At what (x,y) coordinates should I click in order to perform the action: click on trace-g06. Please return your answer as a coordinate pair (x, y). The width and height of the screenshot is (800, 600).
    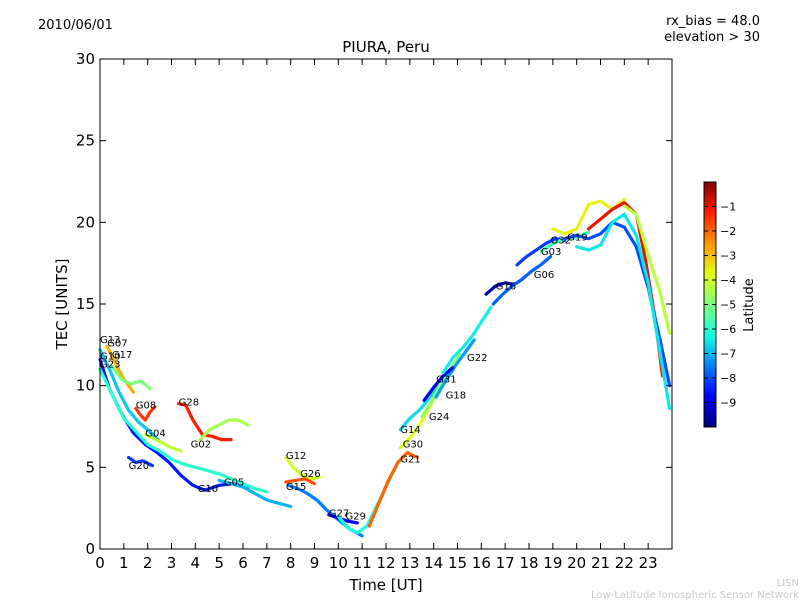
    Looking at the image, I should click on (522, 280).